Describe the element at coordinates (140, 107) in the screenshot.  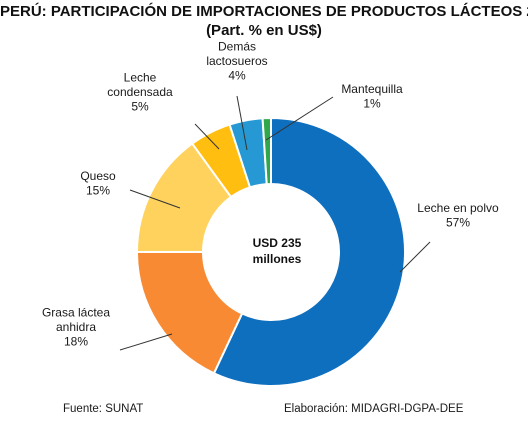
I see `slice-value-label-3: 5%` at that location.